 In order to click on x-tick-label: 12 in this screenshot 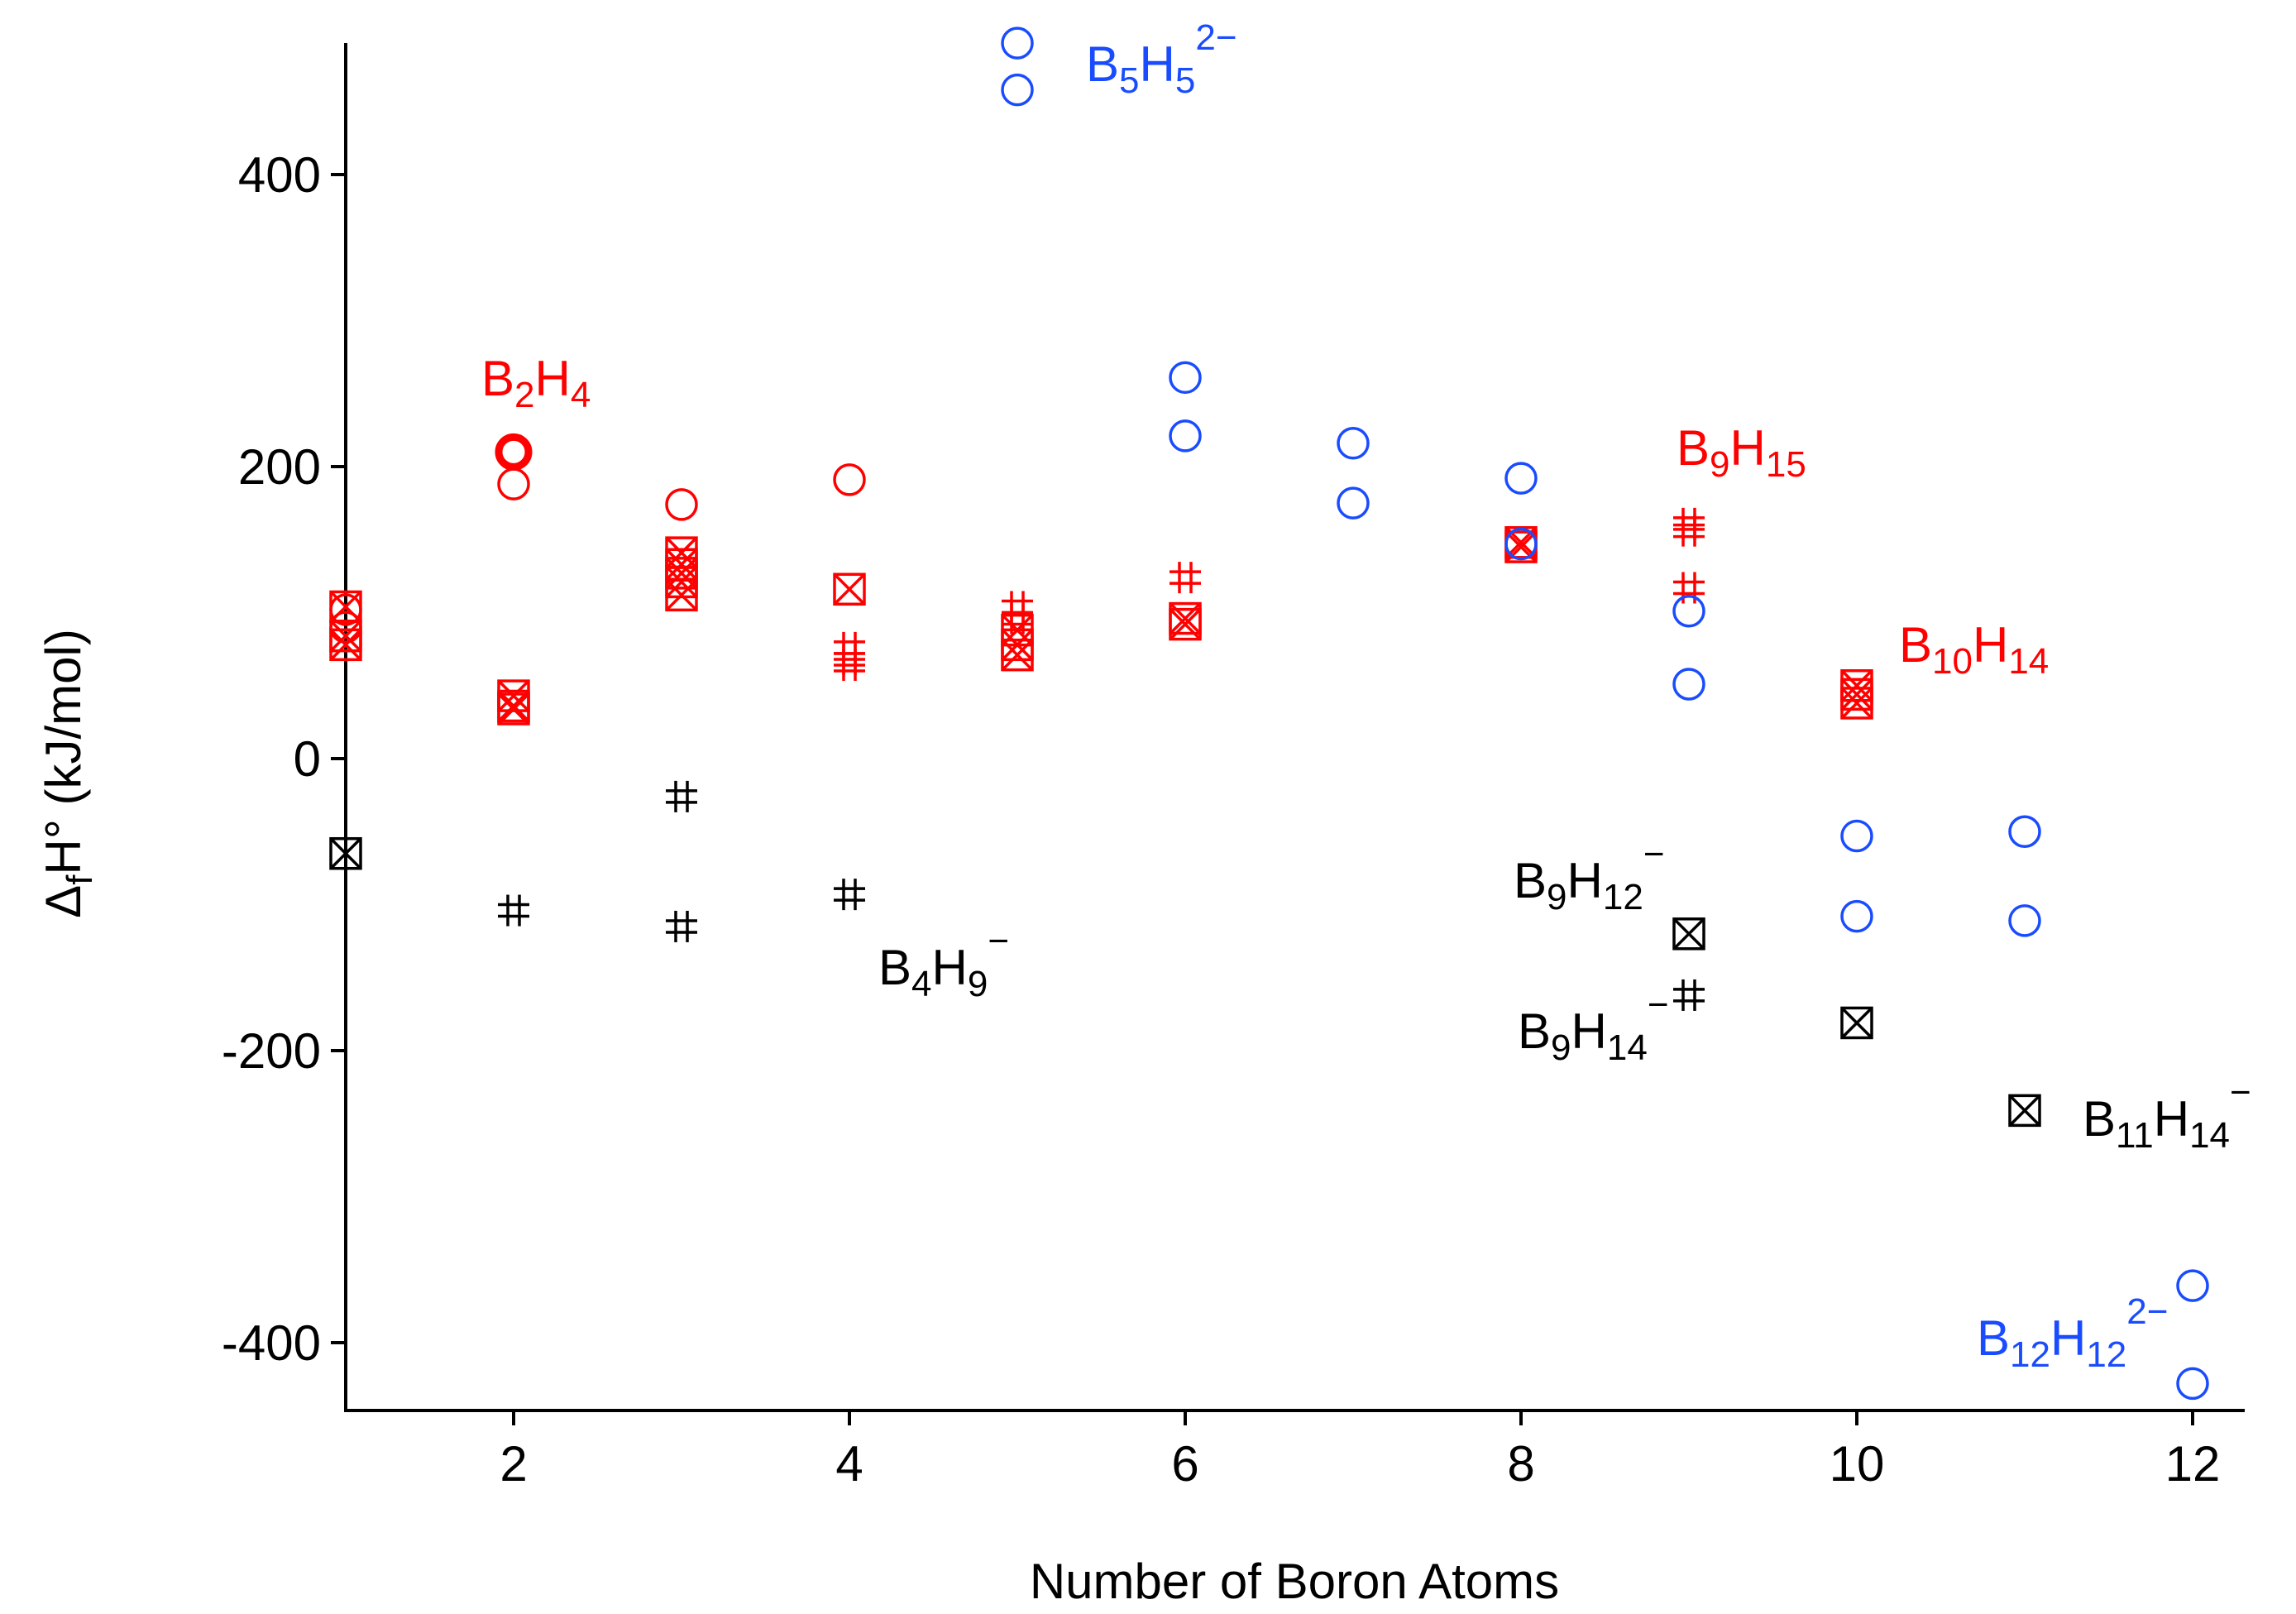, I will do `click(2193, 1464)`.